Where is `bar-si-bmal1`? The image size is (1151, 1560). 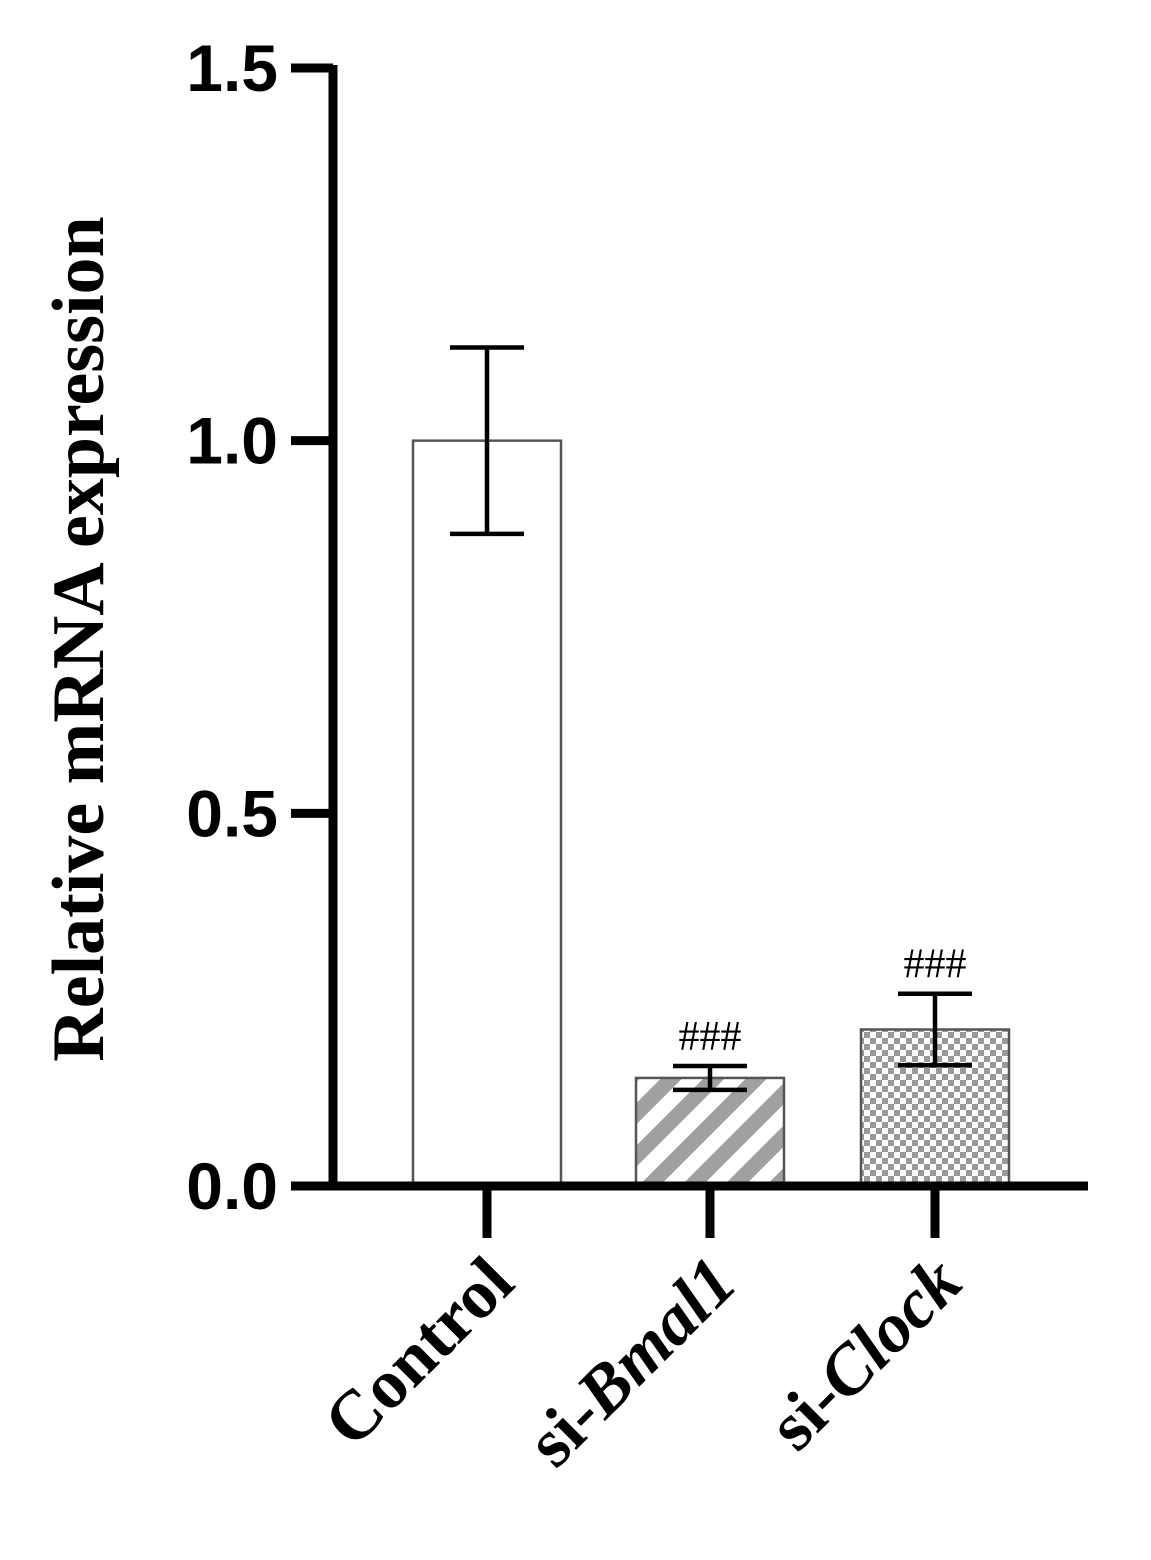
bar-si-bmal1 is located at coordinates (710, 1132).